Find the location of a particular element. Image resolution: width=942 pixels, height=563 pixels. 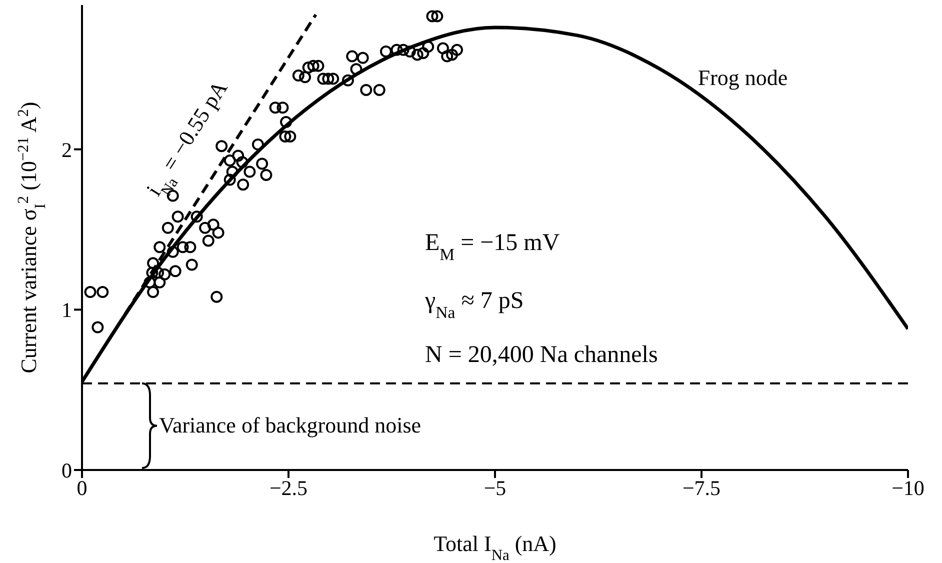

x-tick-label: −5 is located at coordinates (495, 488).